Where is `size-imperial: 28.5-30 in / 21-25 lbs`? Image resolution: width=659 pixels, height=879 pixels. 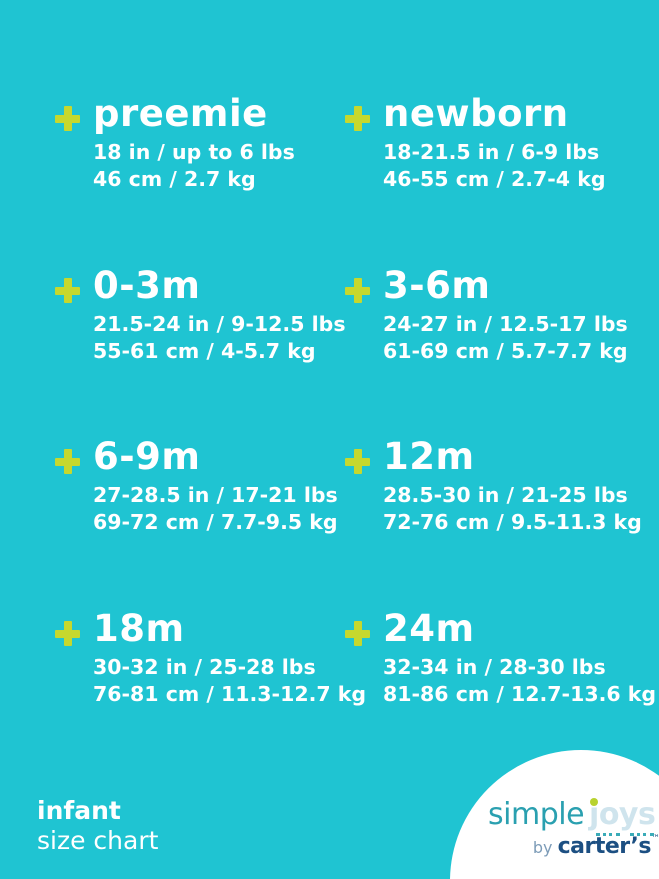 size-imperial: 28.5-30 in / 21-25 lbs is located at coordinates (505, 495).